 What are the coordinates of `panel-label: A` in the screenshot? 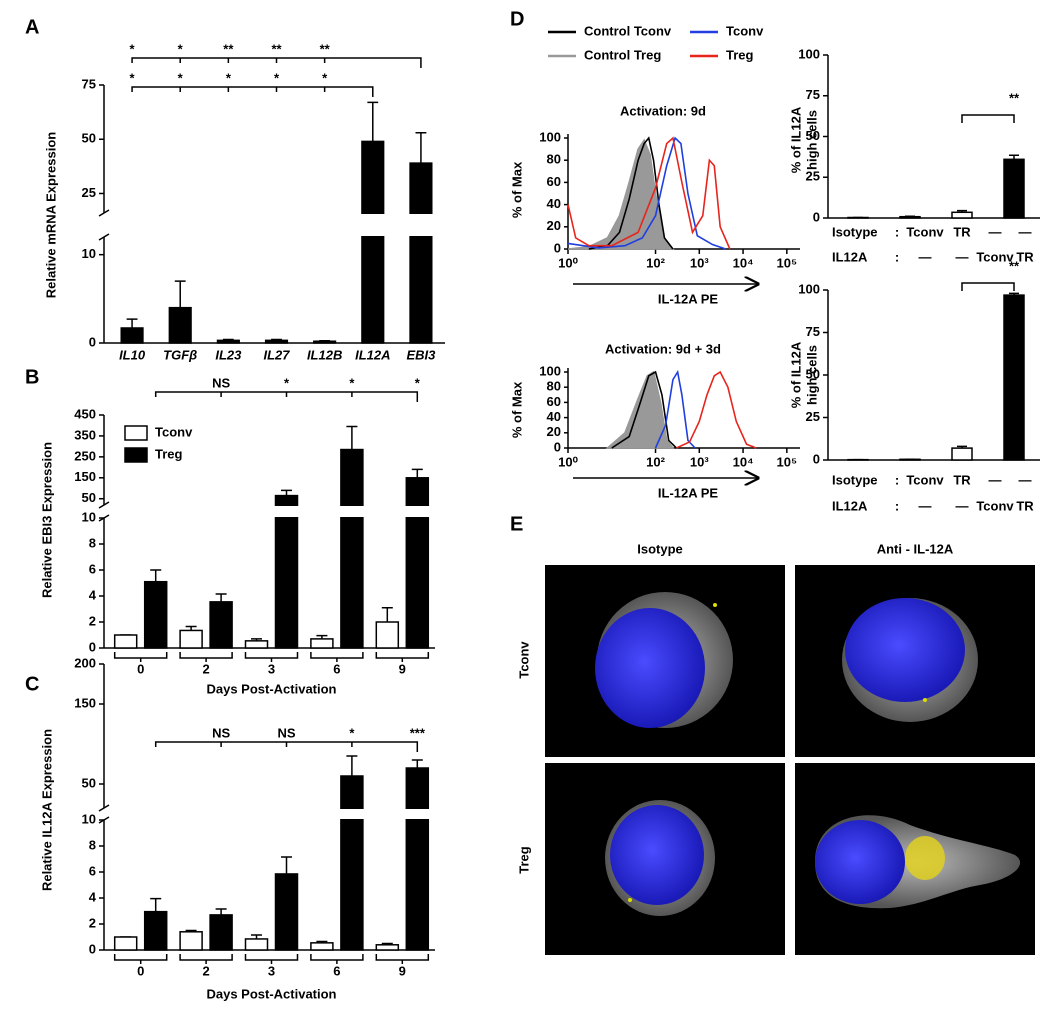 It's located at (32, 27).